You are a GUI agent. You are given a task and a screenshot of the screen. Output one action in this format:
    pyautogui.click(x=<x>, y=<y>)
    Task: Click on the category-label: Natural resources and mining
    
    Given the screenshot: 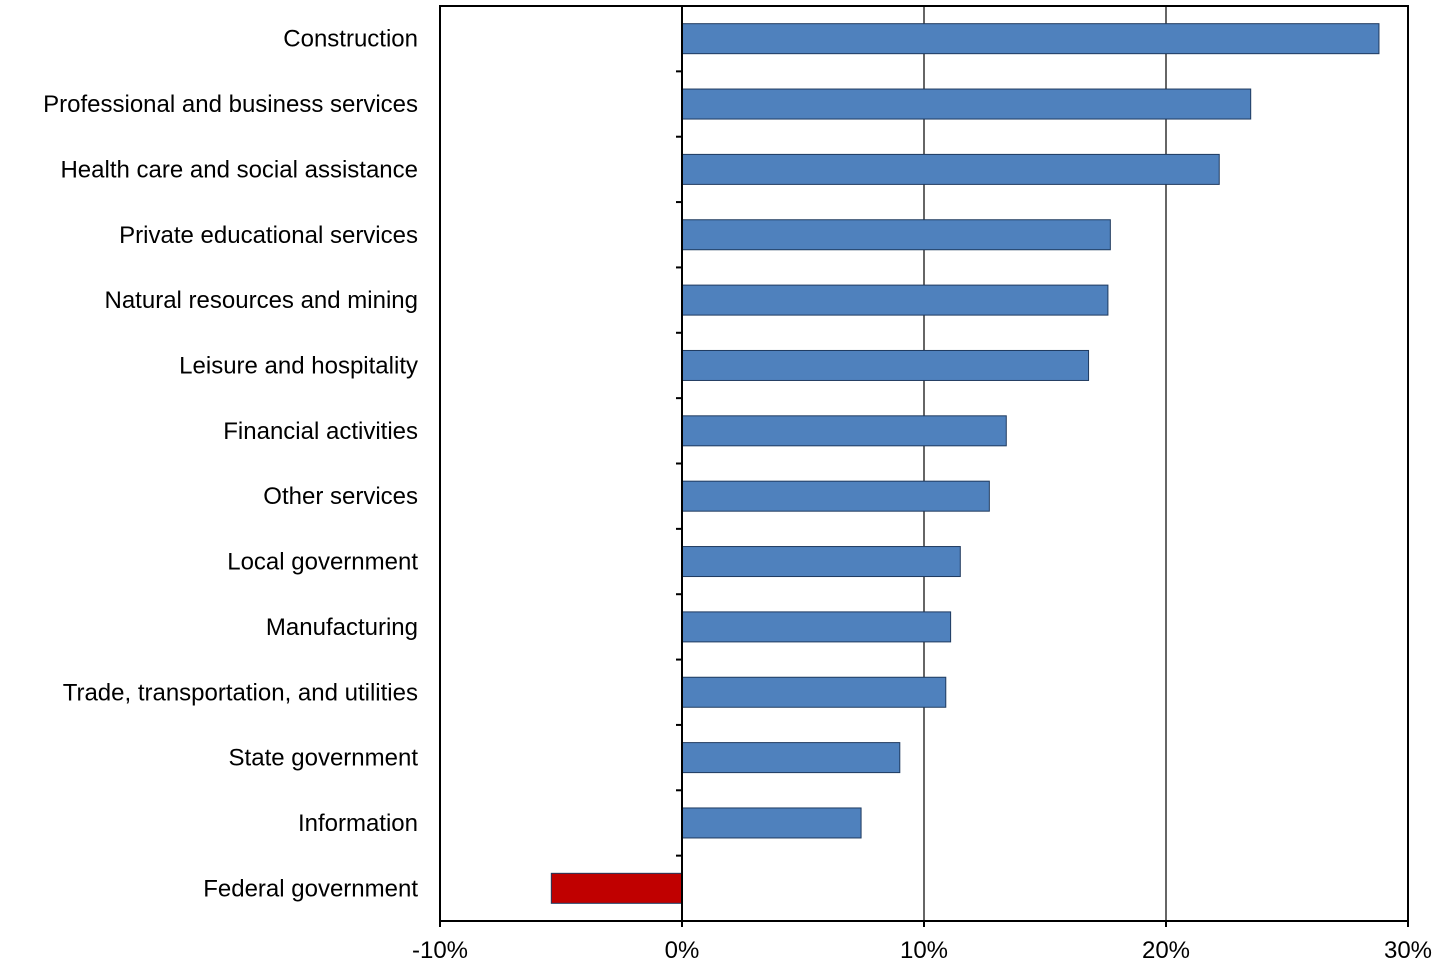 What is the action you would take?
    pyautogui.click(x=262, y=300)
    